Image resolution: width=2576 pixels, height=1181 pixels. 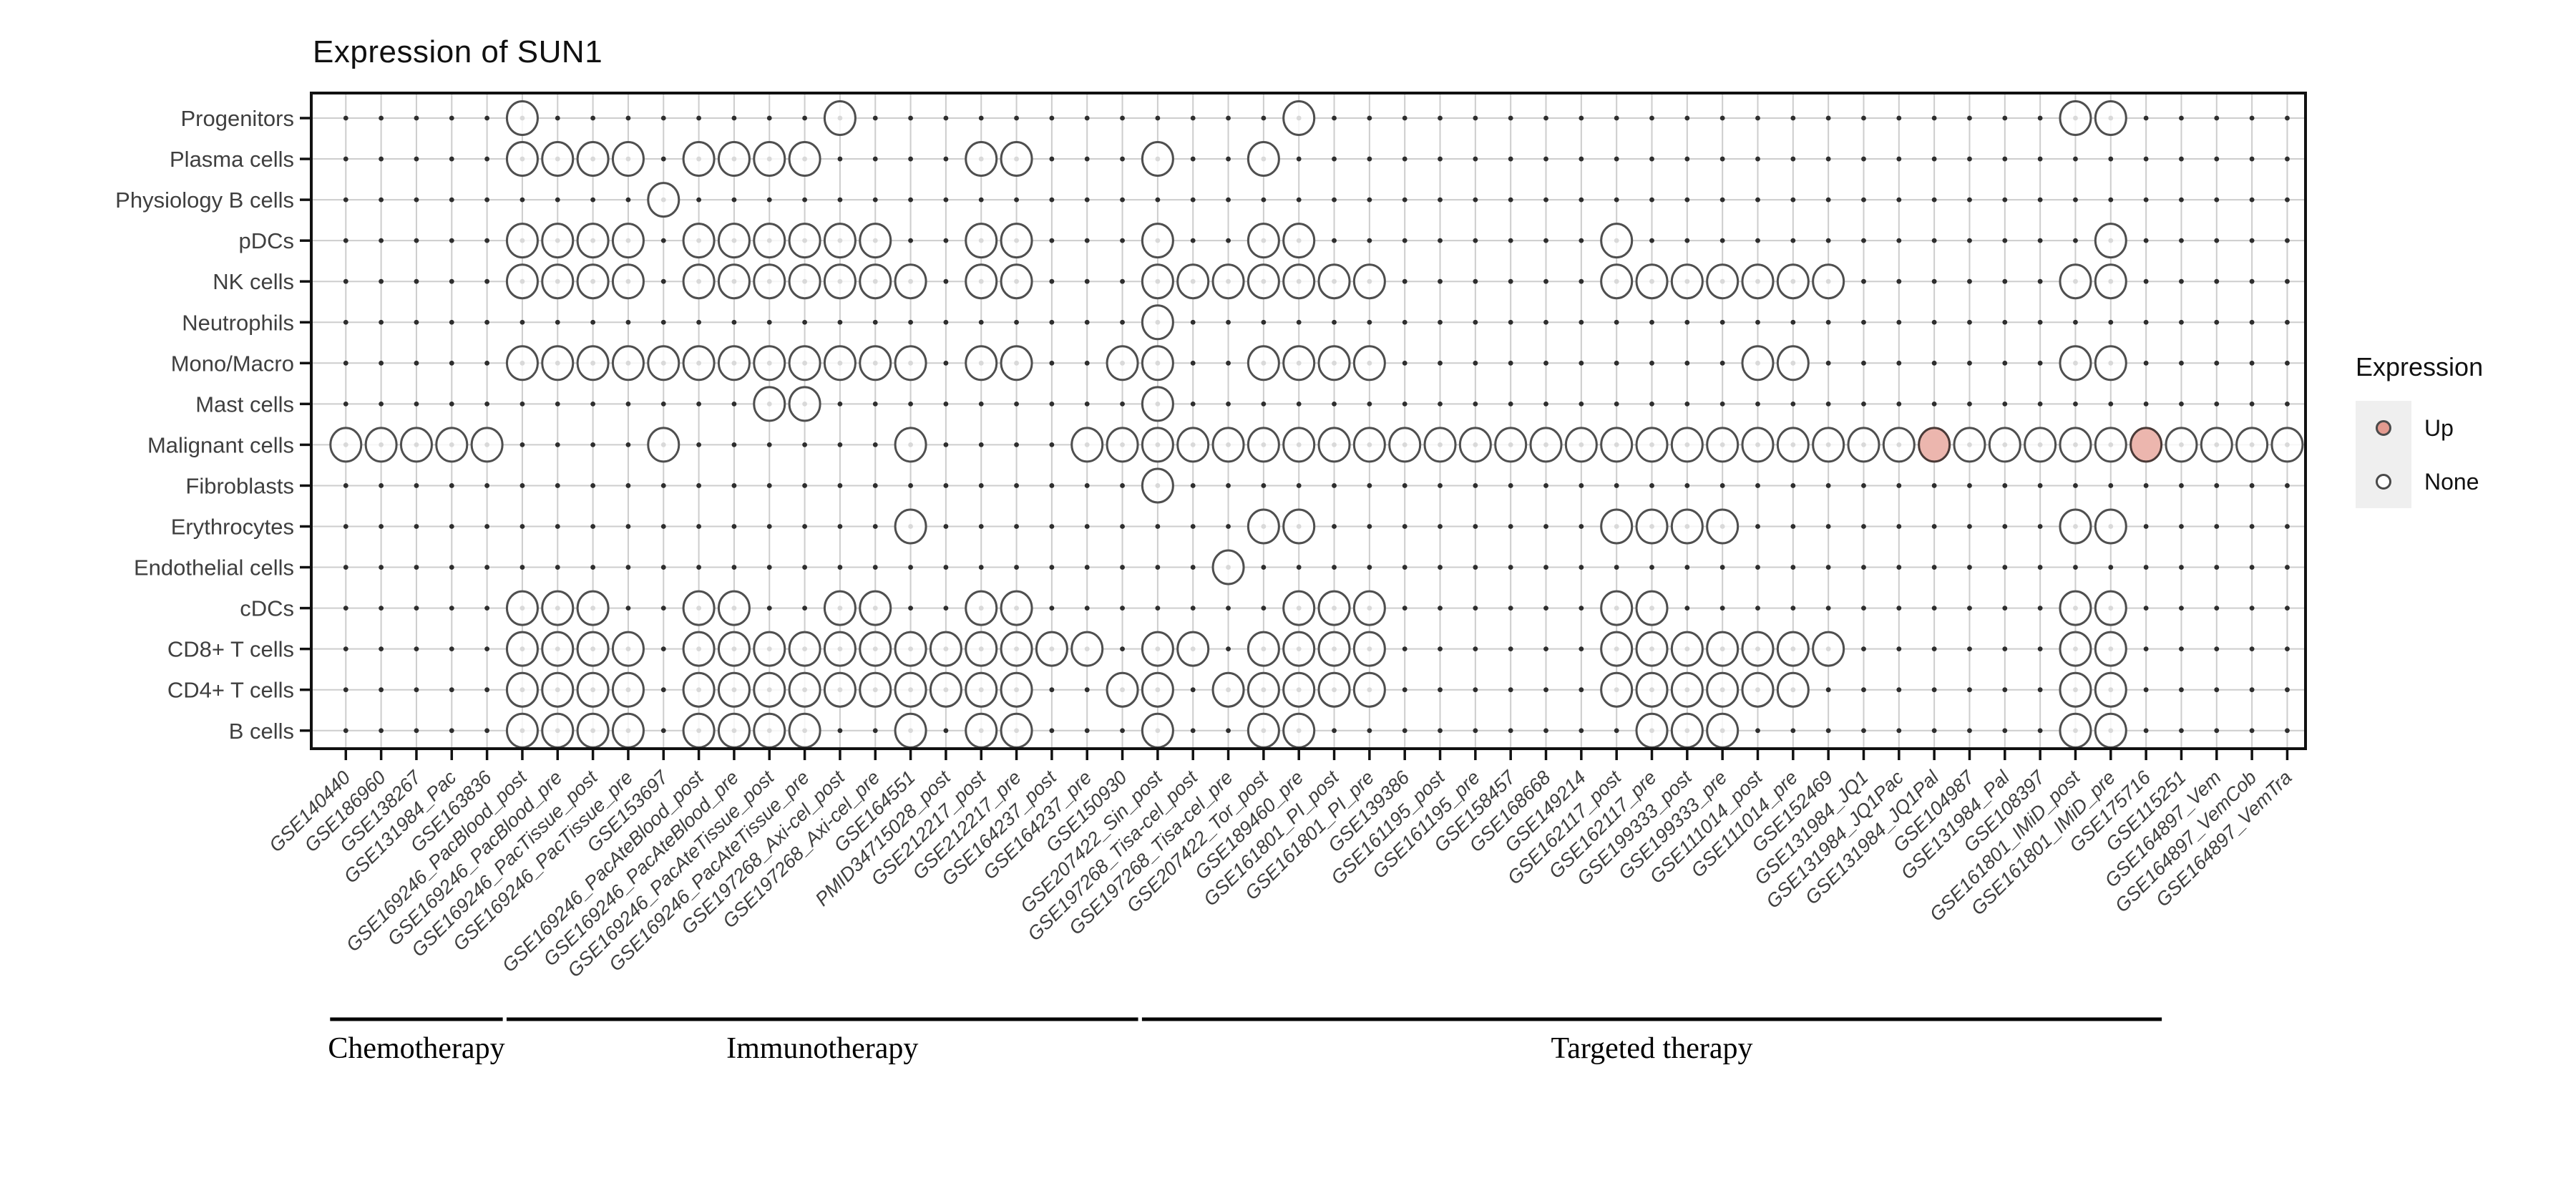 What do you see at coordinates (239, 485) in the screenshot?
I see `y-axis-label: Fibroblasts` at bounding box center [239, 485].